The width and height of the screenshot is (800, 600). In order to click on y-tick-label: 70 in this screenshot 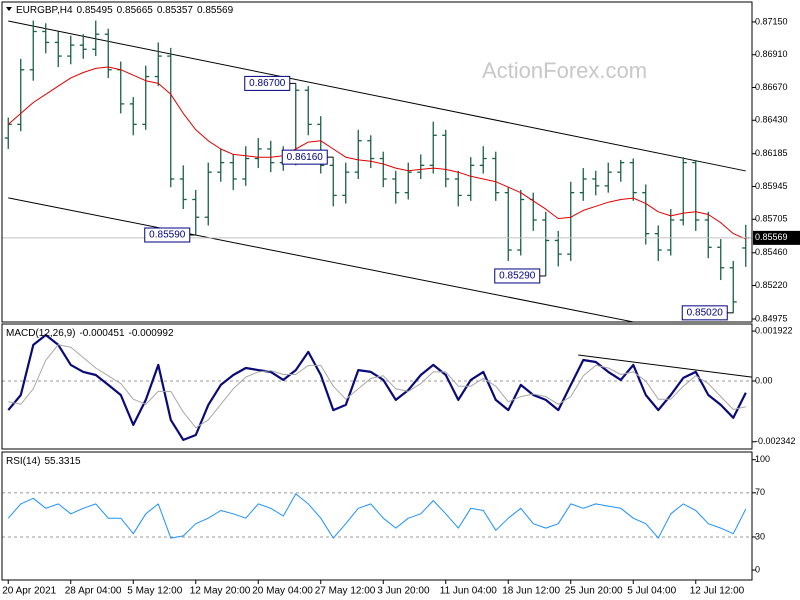, I will do `click(760, 492)`.